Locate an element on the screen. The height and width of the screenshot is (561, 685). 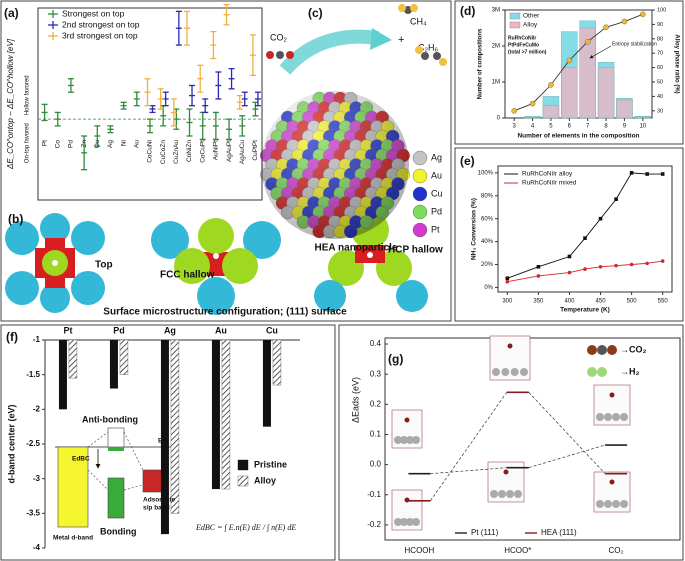
y-axis-label: ΔEads (eV) is located at coordinates (355, 400).